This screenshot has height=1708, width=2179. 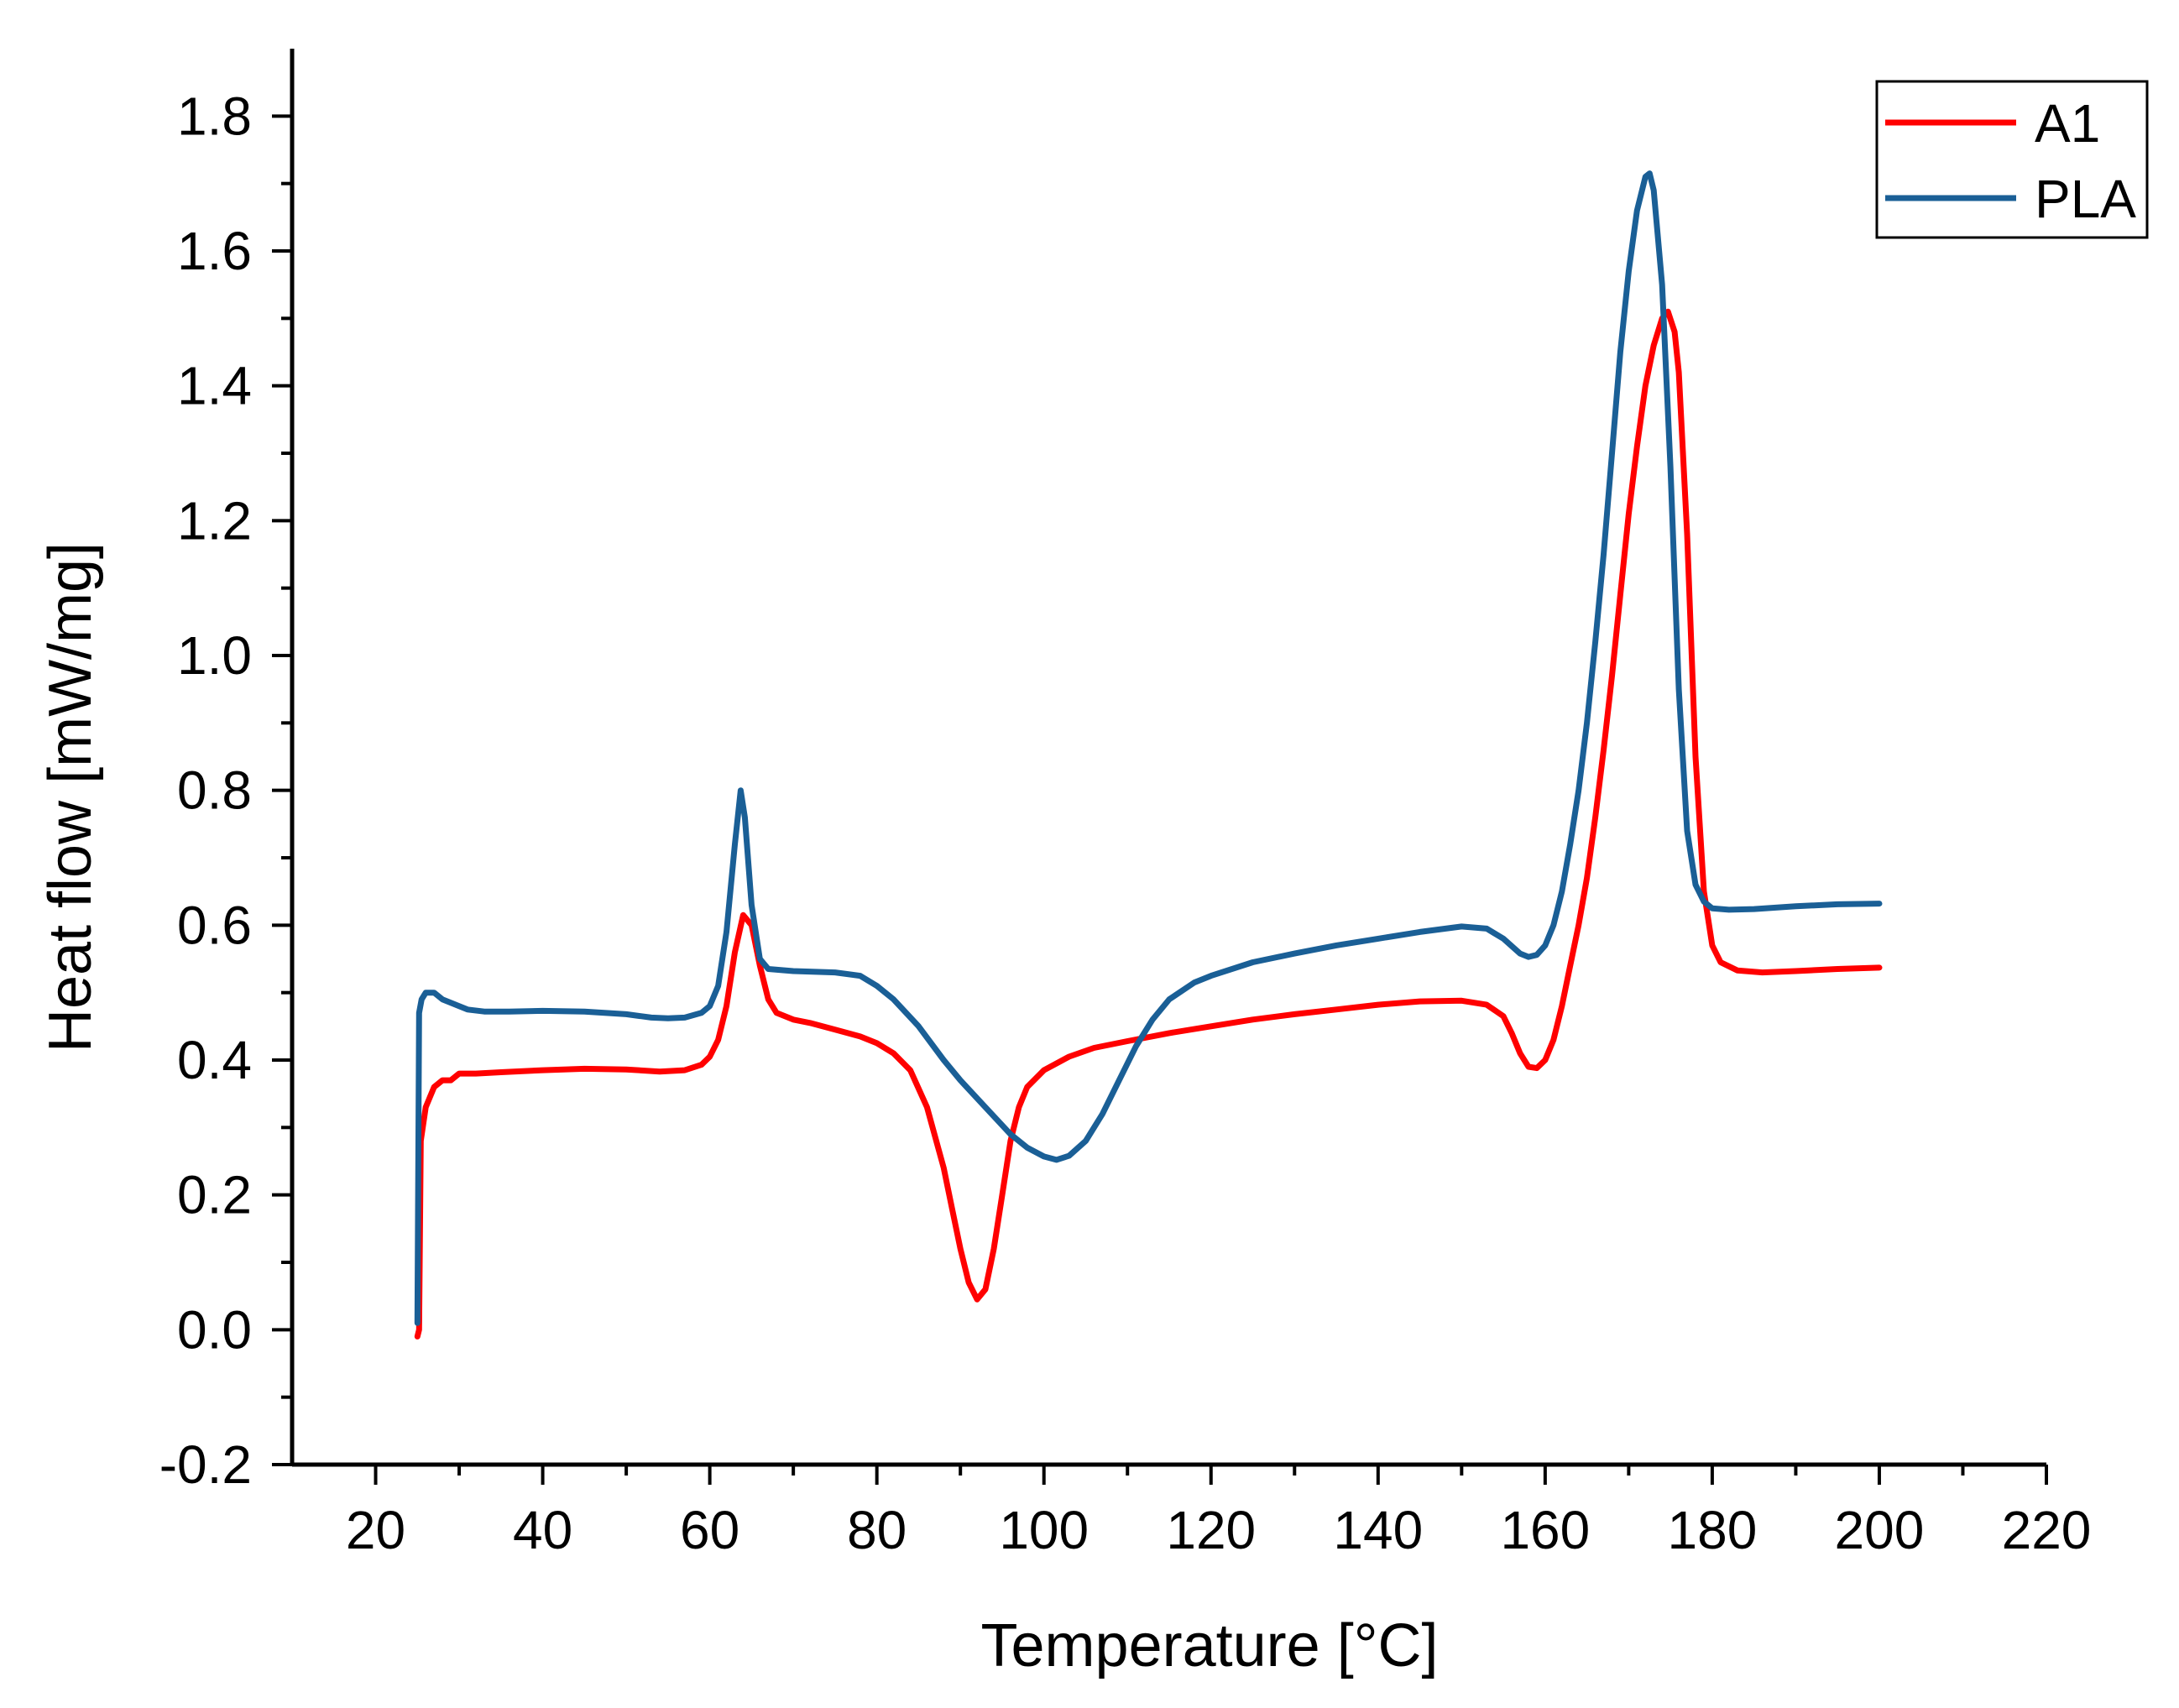 What do you see at coordinates (214, 1195) in the screenshot?
I see `y-tick-label: 0.2` at bounding box center [214, 1195].